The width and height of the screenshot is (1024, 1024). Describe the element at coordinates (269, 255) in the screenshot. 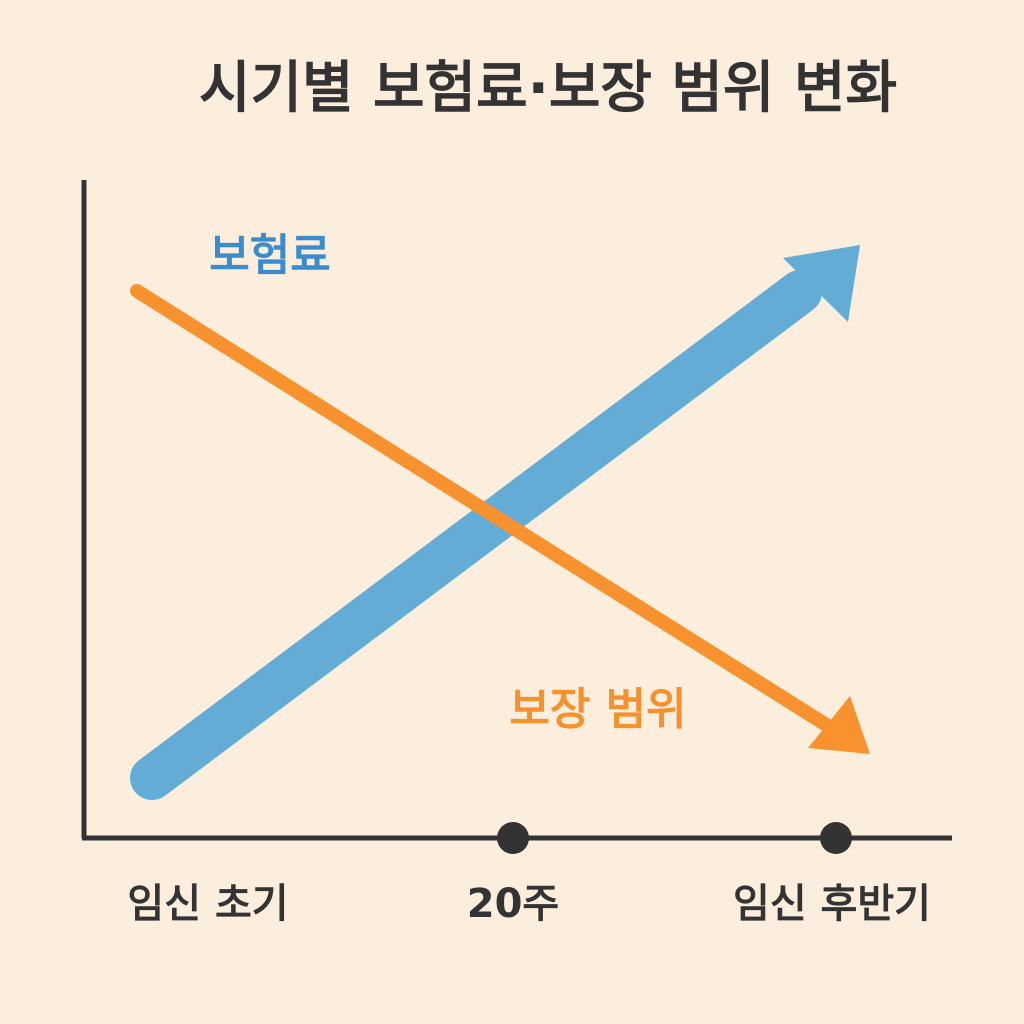

I see `premium-label: 보험료` at that location.